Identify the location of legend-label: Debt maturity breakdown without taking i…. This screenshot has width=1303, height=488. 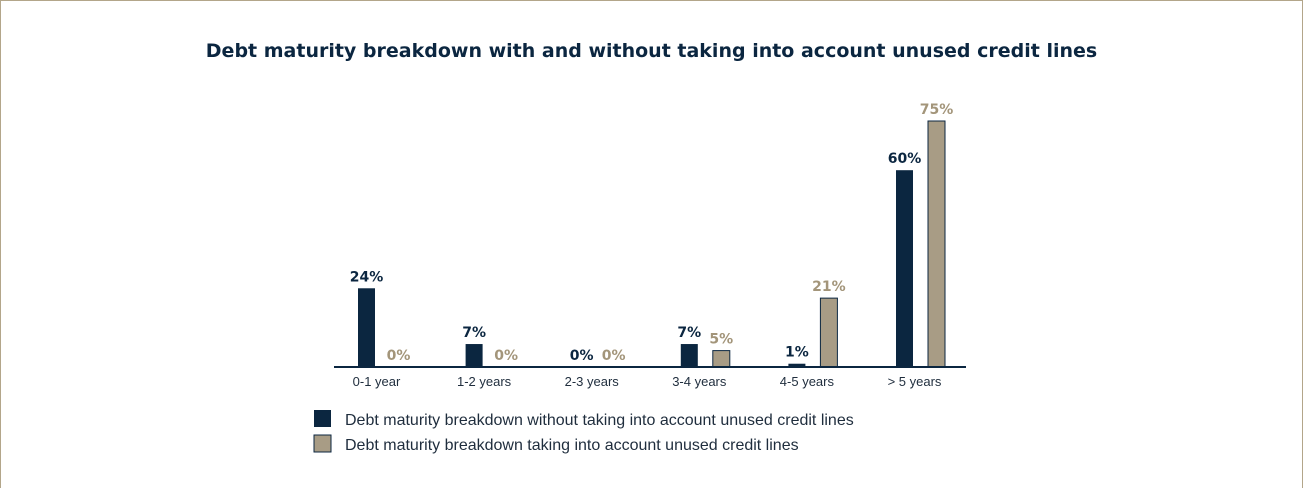
(599, 420).